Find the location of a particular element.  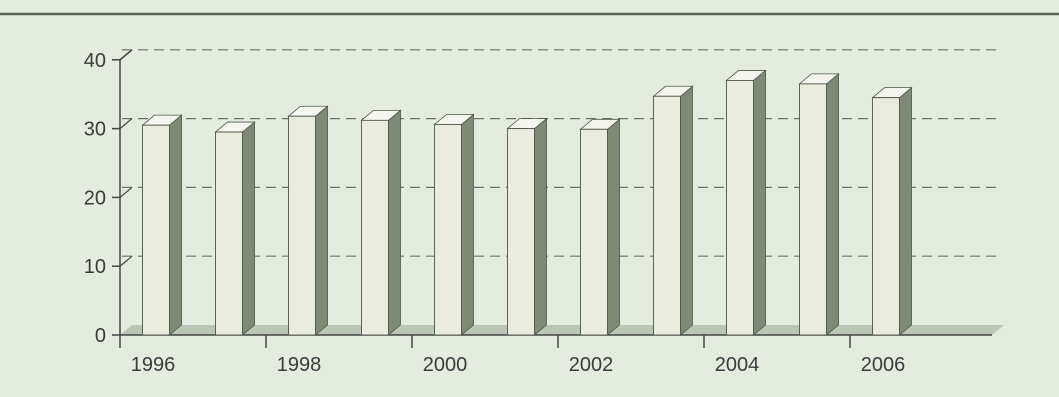

x-tick-label: 2002 is located at coordinates (591, 365).